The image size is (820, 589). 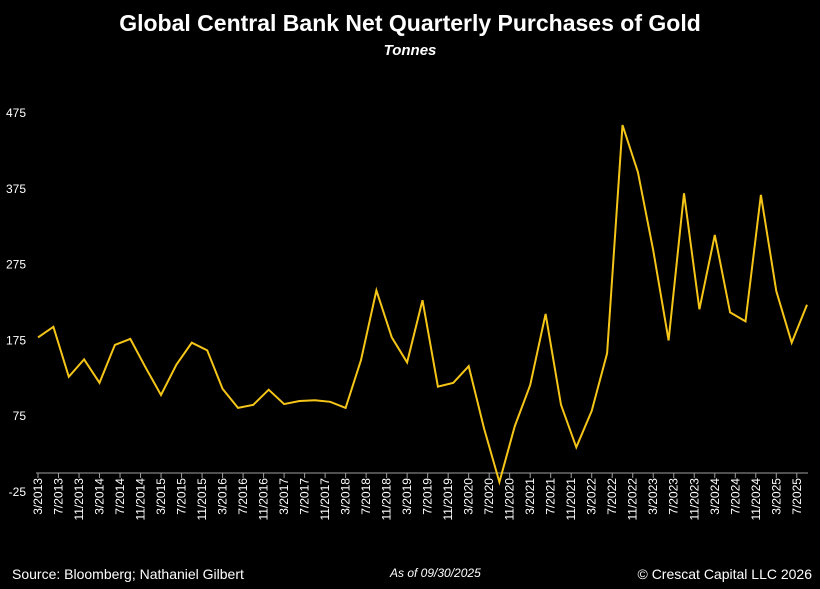 What do you see at coordinates (79, 499) in the screenshot?
I see `x-tick-label: 11/2013` at bounding box center [79, 499].